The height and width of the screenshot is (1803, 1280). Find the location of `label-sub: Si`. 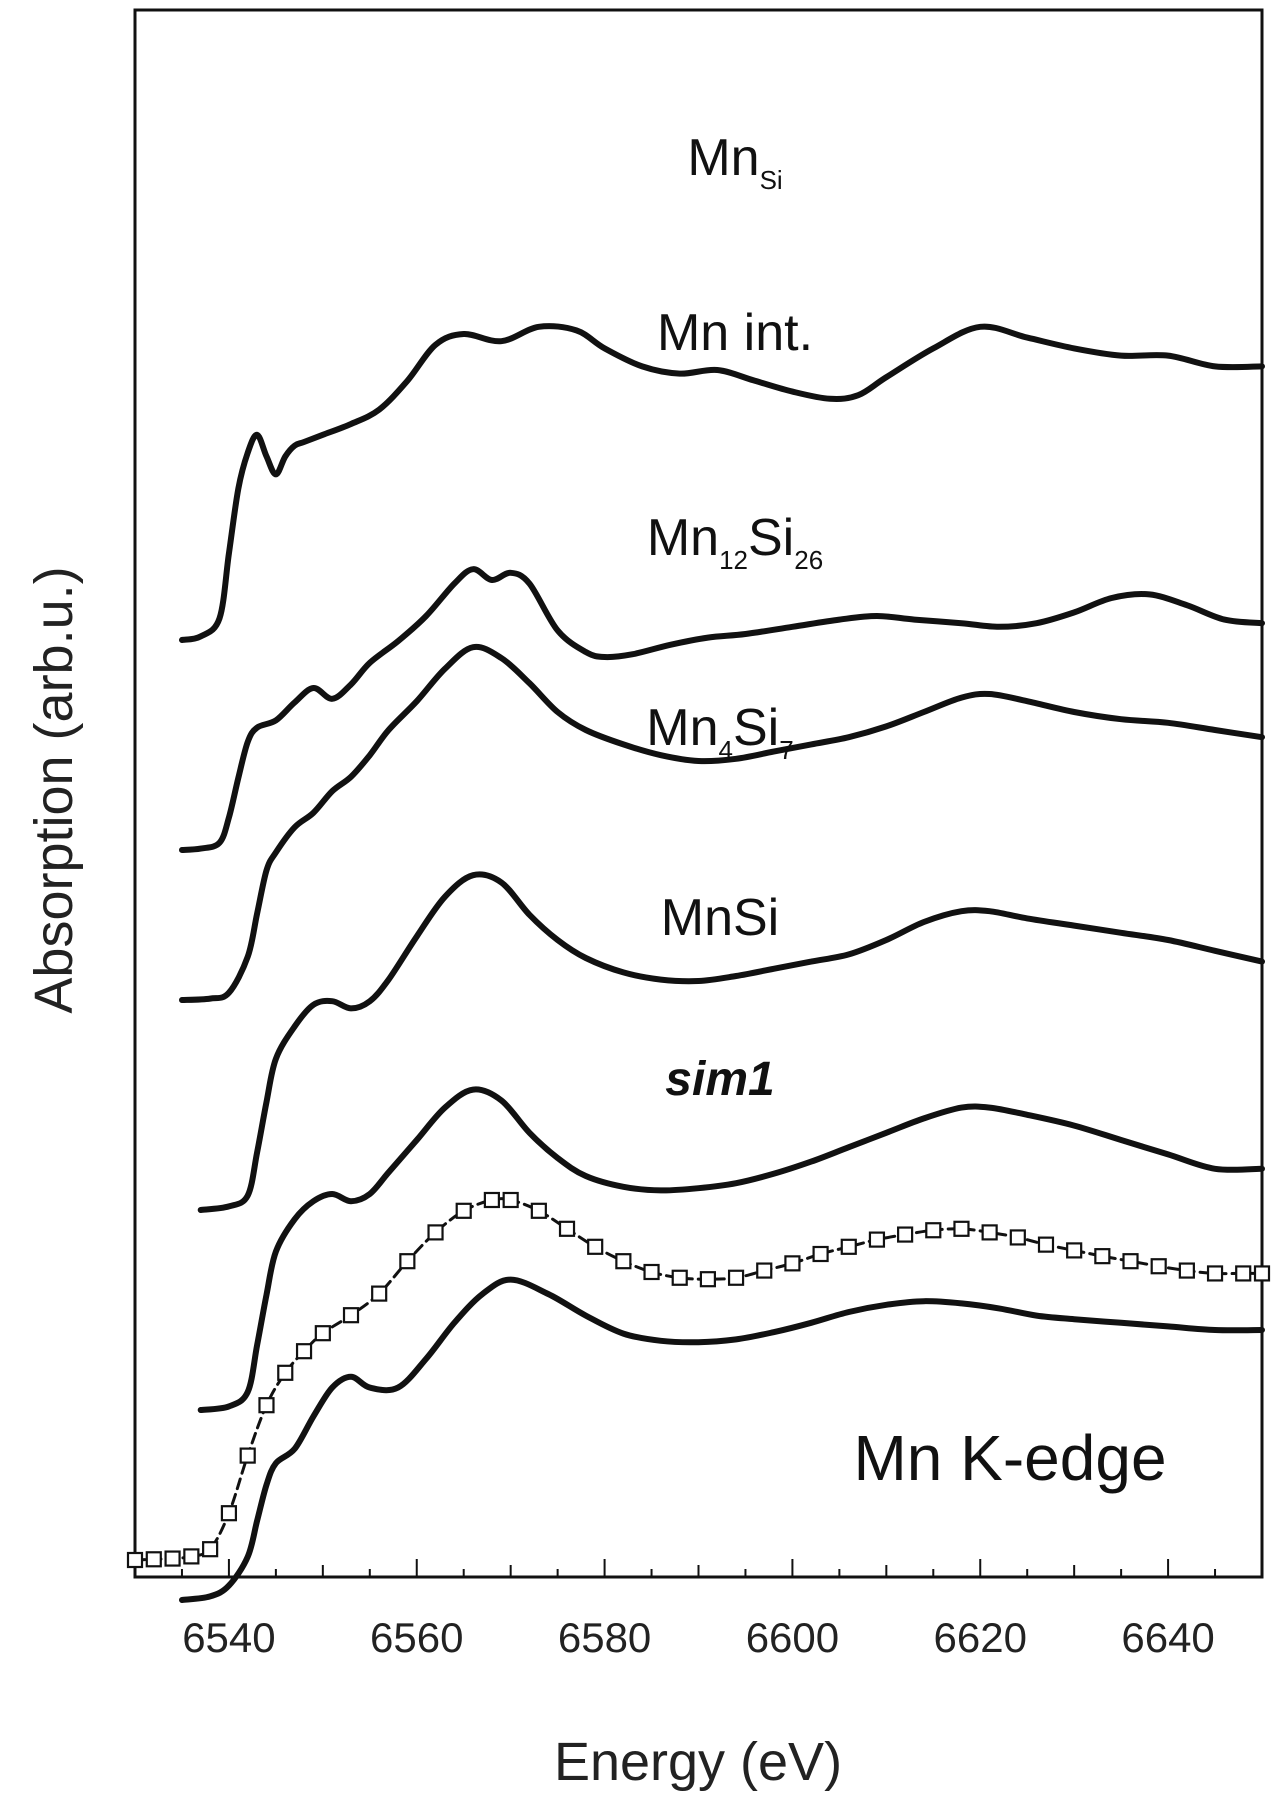

label-sub: Si is located at coordinates (771, 180).